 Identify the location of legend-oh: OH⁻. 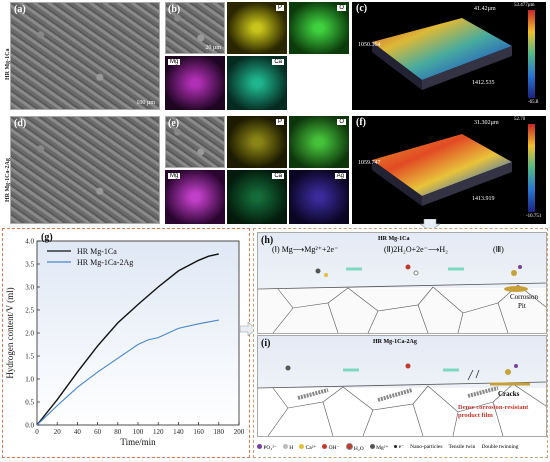
(331, 447).